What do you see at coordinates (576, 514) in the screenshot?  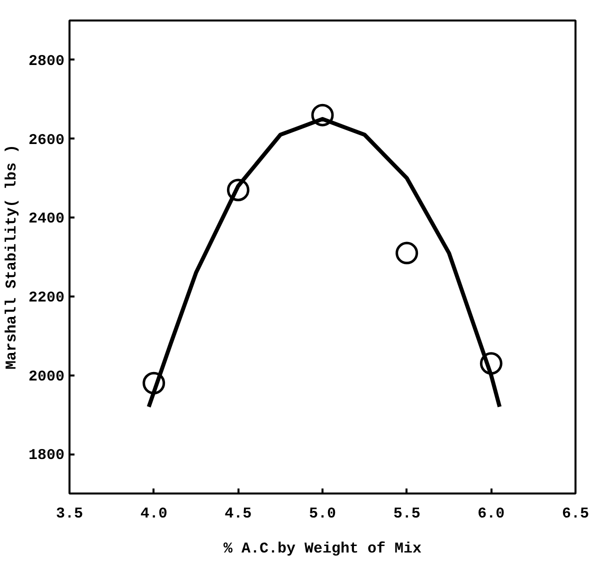 I see `x-tick-label: 6.5` at bounding box center [576, 514].